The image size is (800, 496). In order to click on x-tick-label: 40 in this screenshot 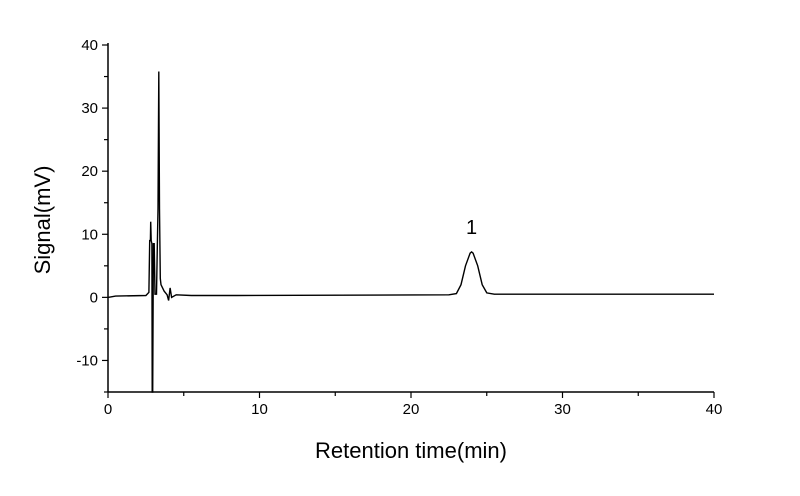, I will do `click(714, 409)`.